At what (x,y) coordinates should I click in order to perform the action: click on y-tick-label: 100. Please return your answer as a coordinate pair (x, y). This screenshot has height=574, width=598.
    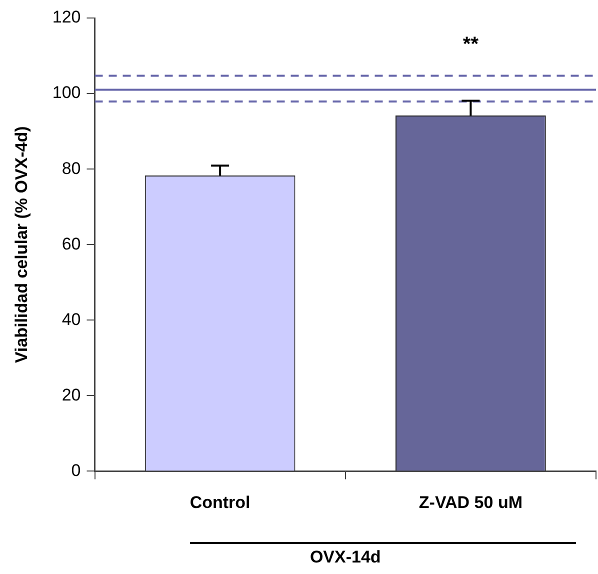
    Looking at the image, I should click on (66, 92).